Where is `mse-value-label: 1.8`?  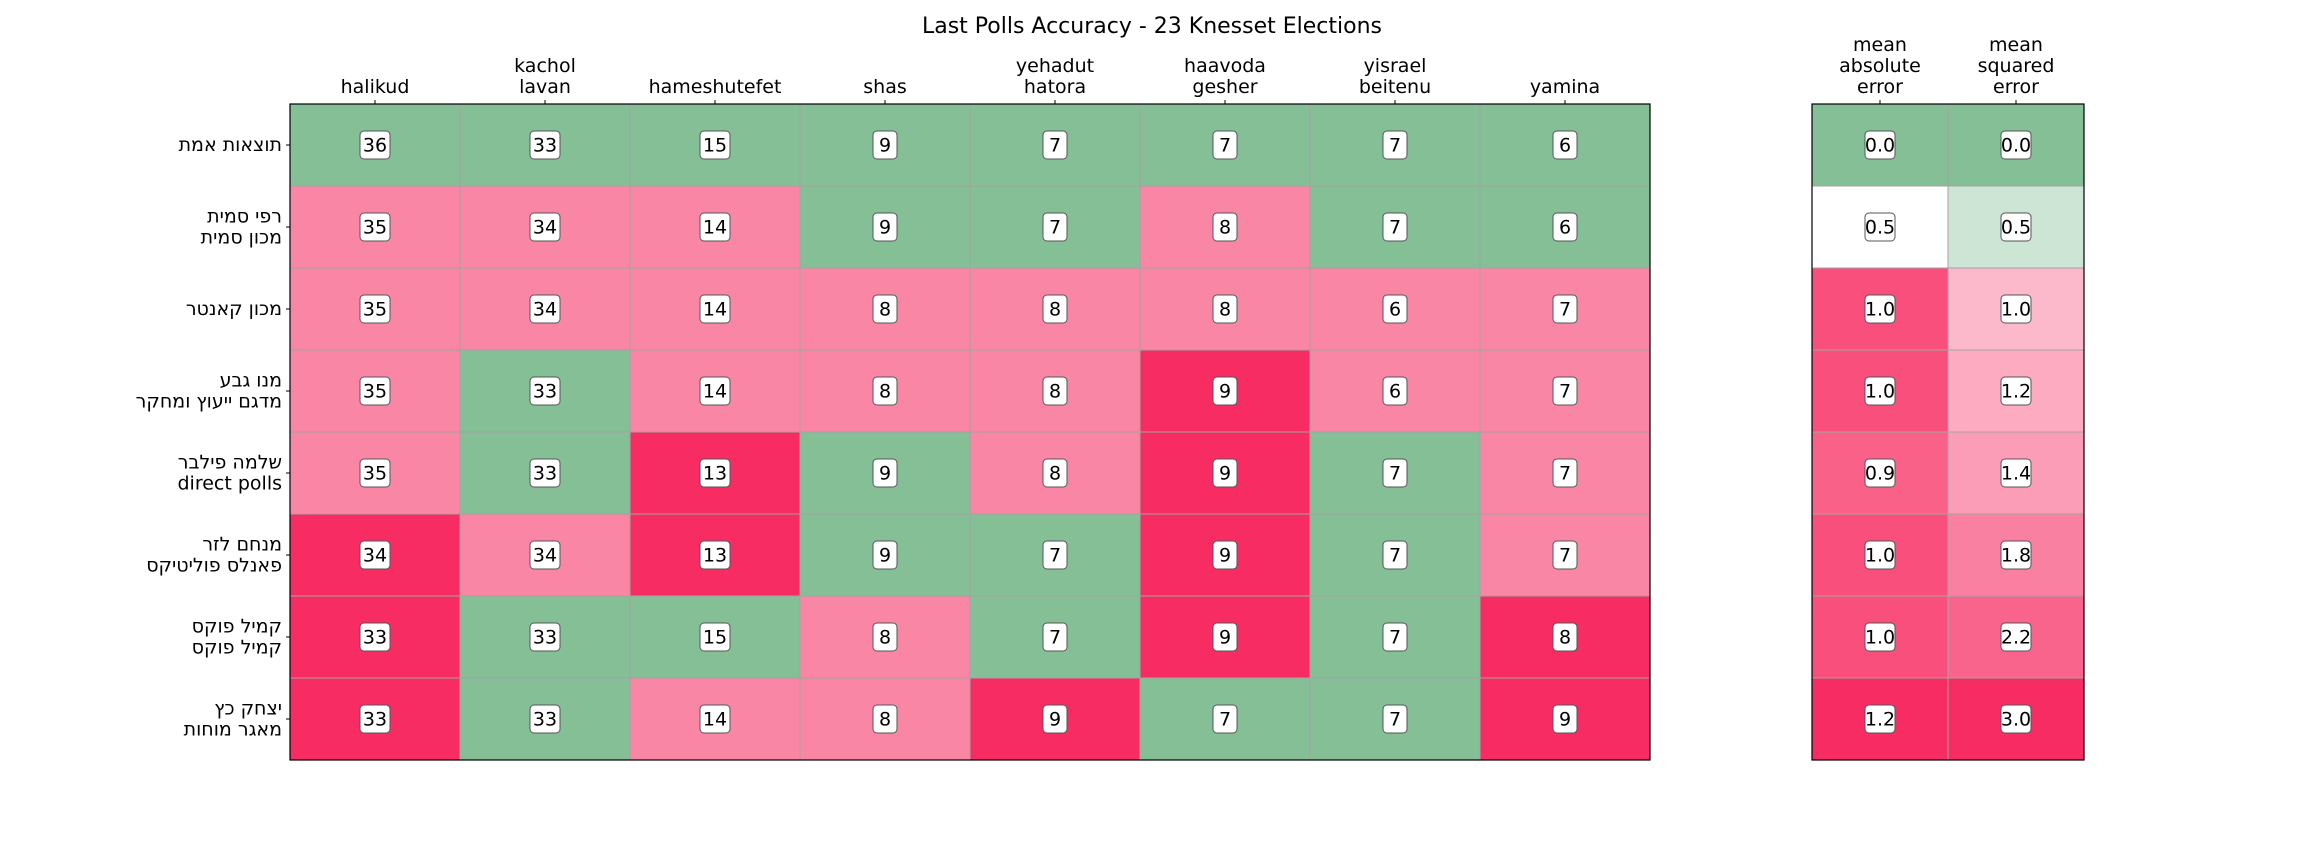
mse-value-label: 1.8 is located at coordinates (2016, 555).